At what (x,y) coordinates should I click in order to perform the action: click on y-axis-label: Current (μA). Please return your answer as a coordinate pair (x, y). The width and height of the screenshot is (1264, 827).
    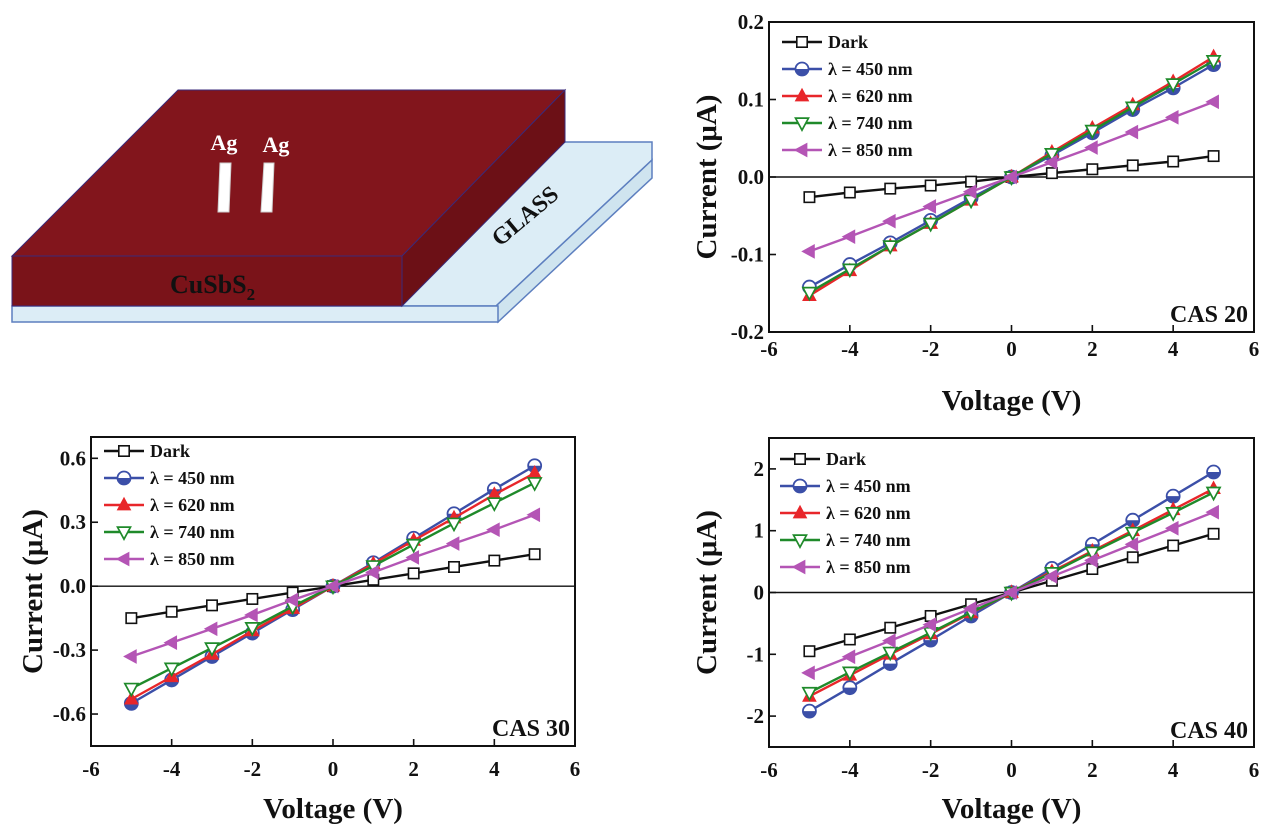
    Looking at the image, I should click on (707, 177).